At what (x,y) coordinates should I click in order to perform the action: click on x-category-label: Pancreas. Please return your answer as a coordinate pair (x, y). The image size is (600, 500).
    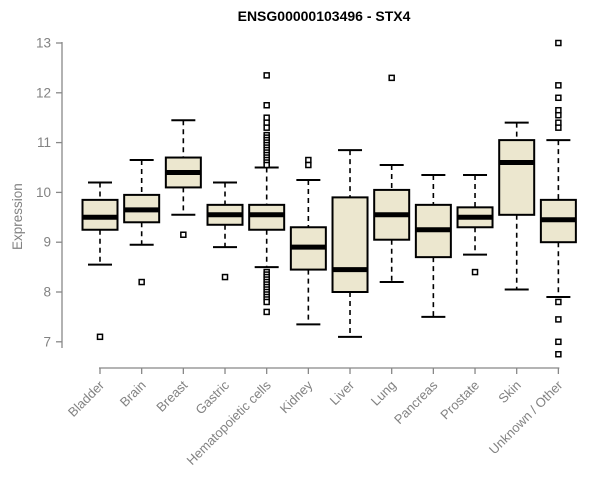
    Looking at the image, I should click on (416, 402).